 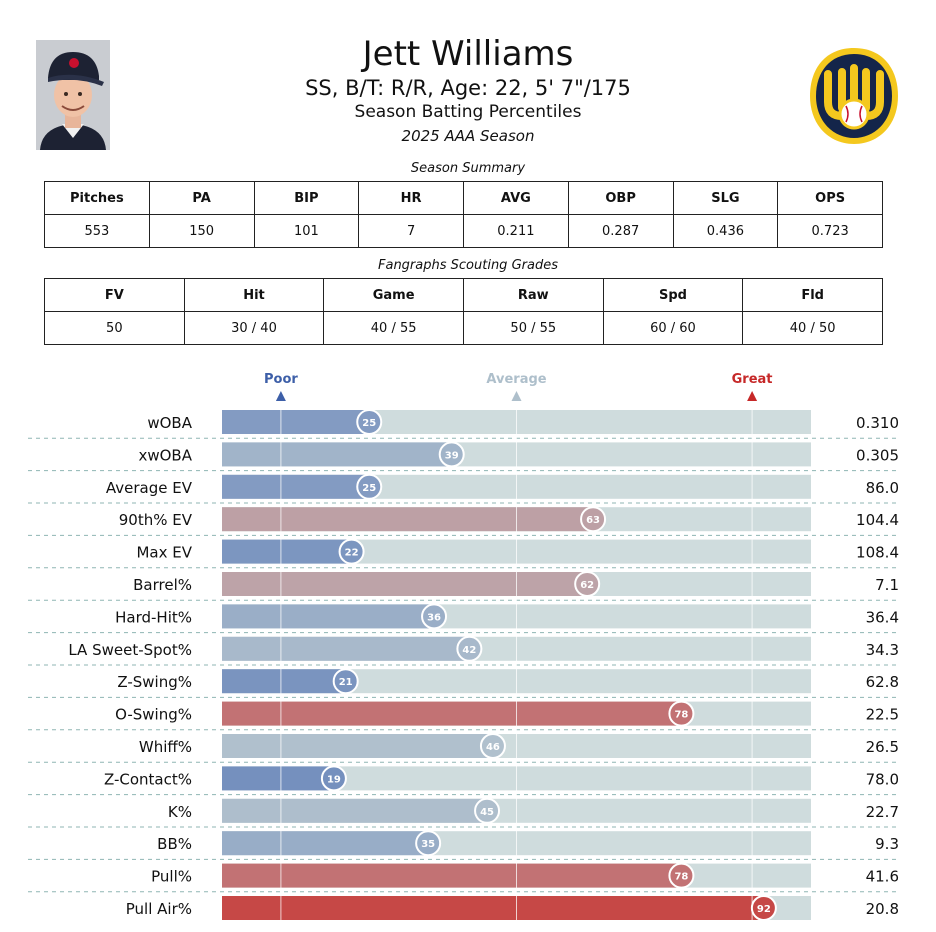 I want to click on metric-value: 41.6, so click(x=882, y=877).